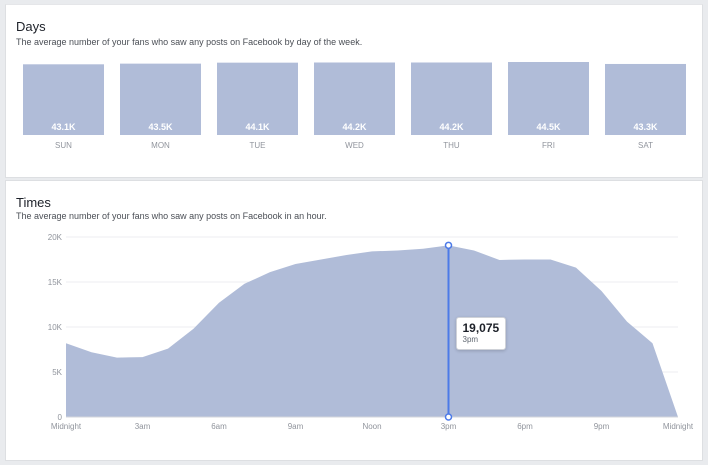  What do you see at coordinates (602, 426) in the screenshot?
I see `x-tick-label: 9pm` at bounding box center [602, 426].